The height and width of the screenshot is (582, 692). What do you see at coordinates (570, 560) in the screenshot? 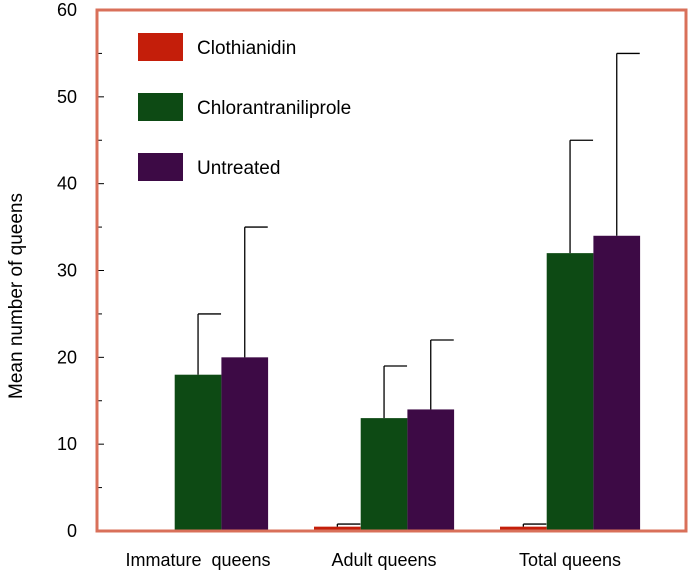
I see `x-category-label: Total queens` at bounding box center [570, 560].